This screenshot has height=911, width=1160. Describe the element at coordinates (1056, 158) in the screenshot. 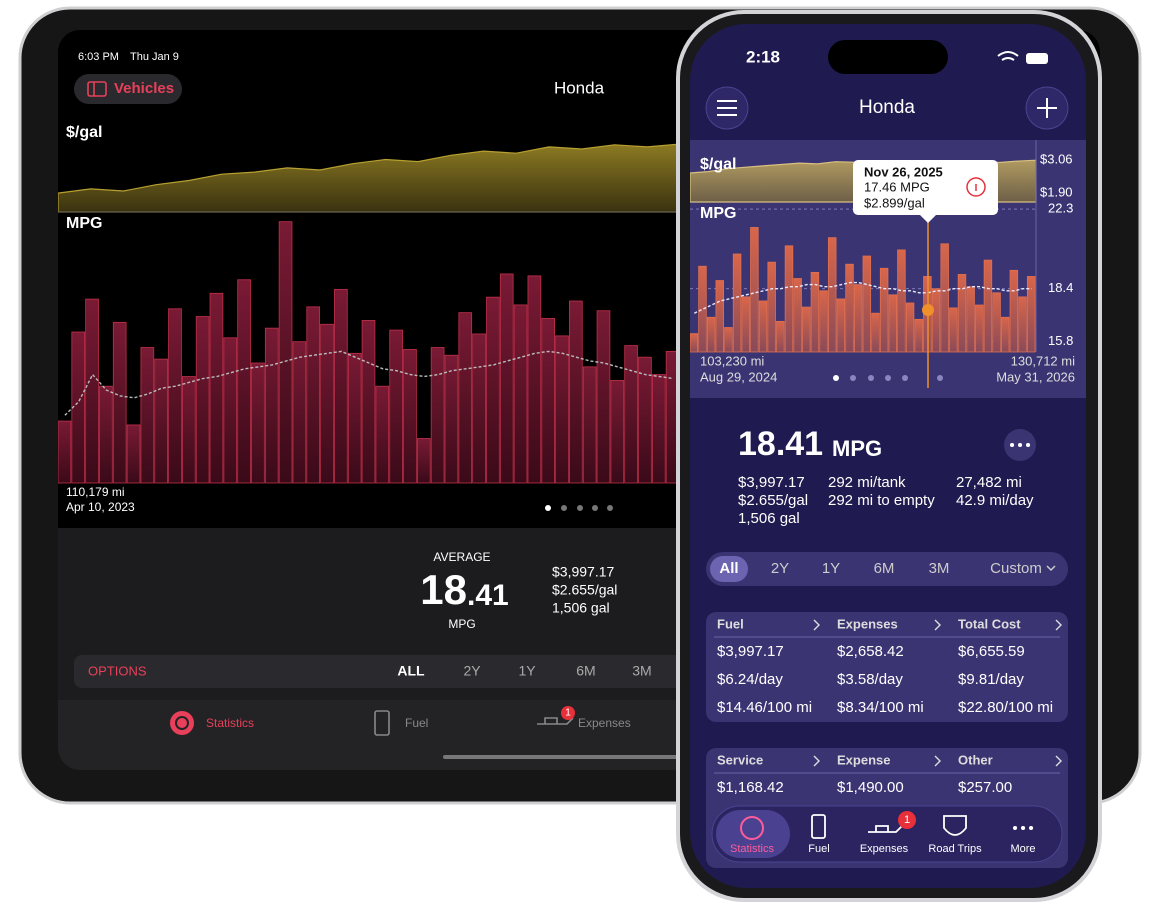

I see `y-tick-label: $3.06` at that location.